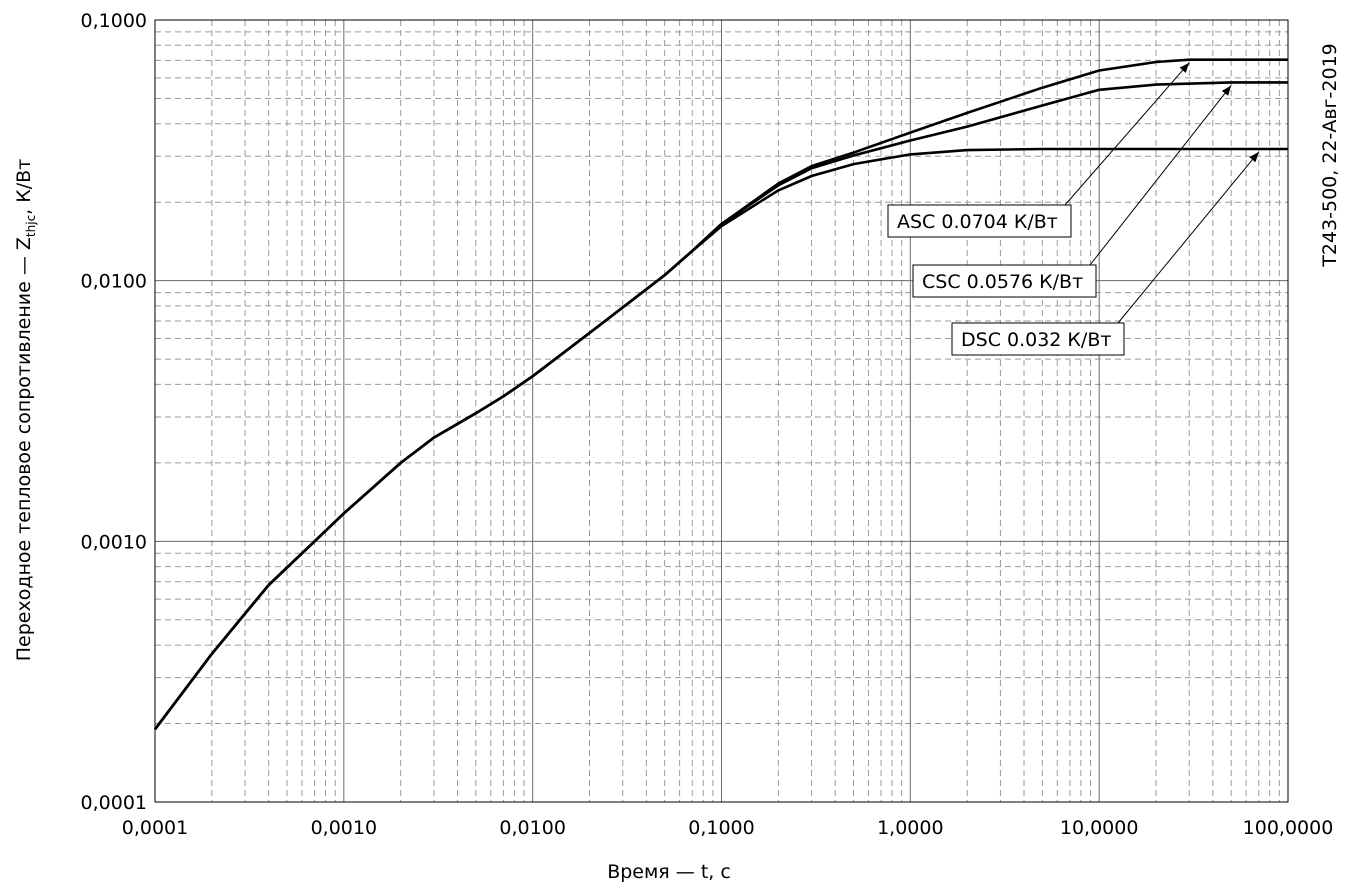  Describe the element at coordinates (344, 828) in the screenshot. I see `x-tick-label: 0,0010` at that location.